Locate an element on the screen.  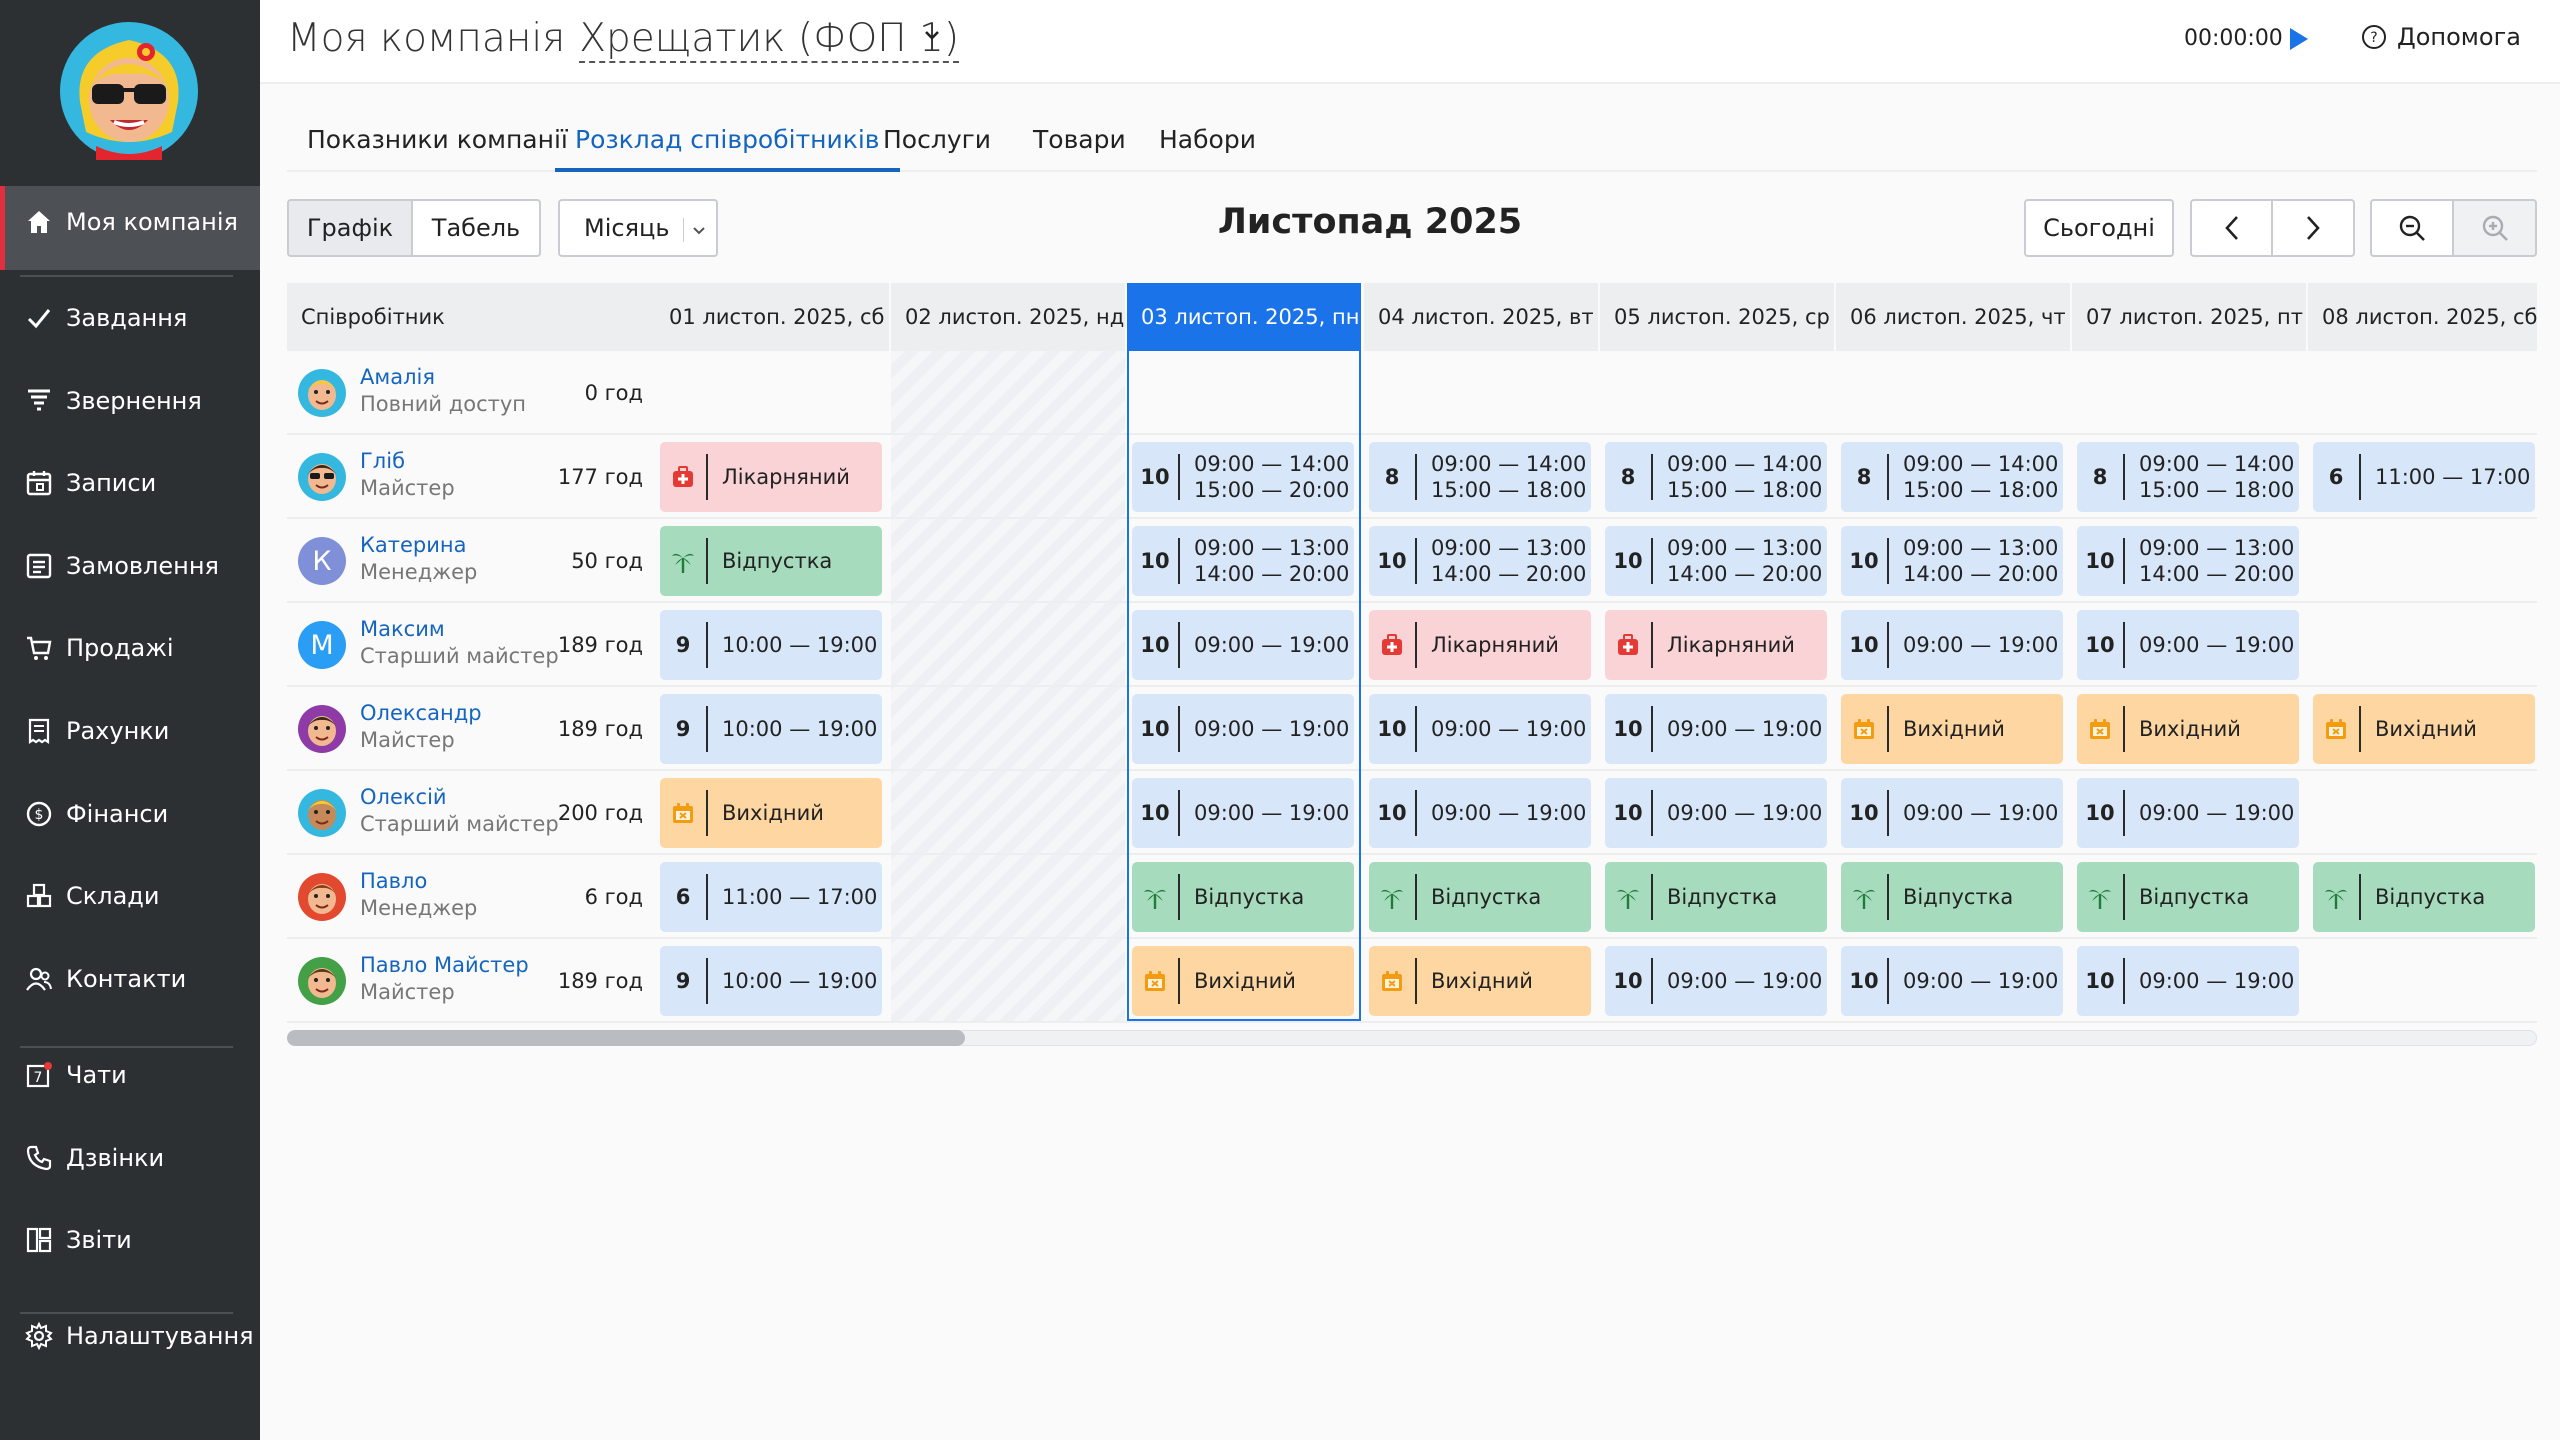
sidebar-item-14: Налаштування is located at coordinates (130, 1336).